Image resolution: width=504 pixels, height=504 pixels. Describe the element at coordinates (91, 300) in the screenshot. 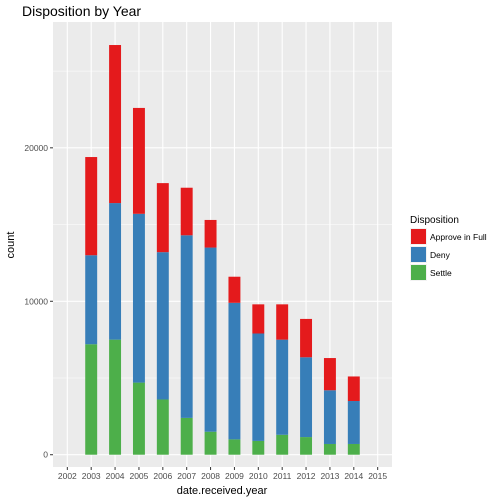

I see `bar-deny-2003` at that location.